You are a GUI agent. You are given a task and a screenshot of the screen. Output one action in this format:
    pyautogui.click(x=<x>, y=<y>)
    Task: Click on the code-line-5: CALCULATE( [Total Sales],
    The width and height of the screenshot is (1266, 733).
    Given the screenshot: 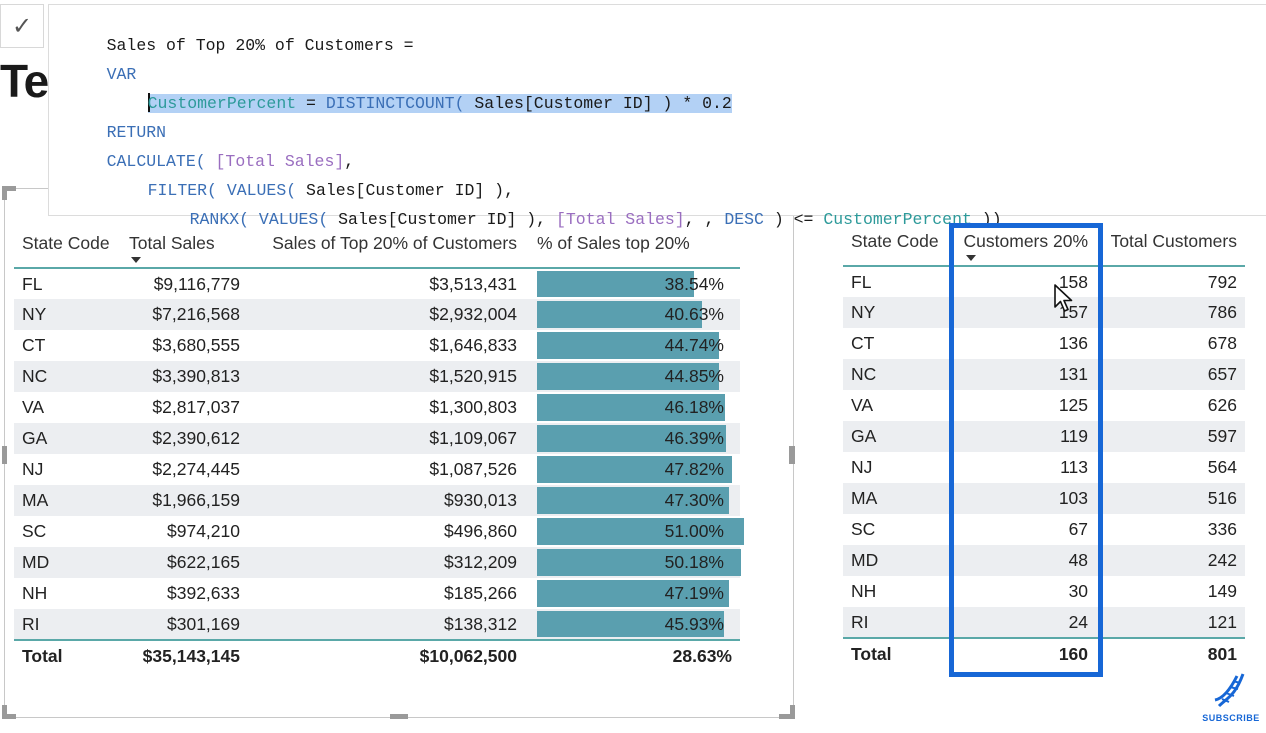 What is the action you would take?
    pyautogui.click(x=230, y=161)
    